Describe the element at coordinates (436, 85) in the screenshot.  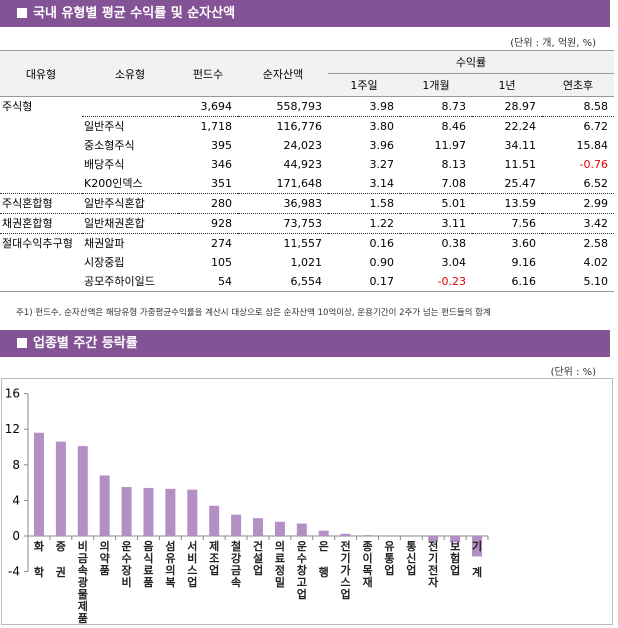
I see `header-1m: 1개월` at that location.